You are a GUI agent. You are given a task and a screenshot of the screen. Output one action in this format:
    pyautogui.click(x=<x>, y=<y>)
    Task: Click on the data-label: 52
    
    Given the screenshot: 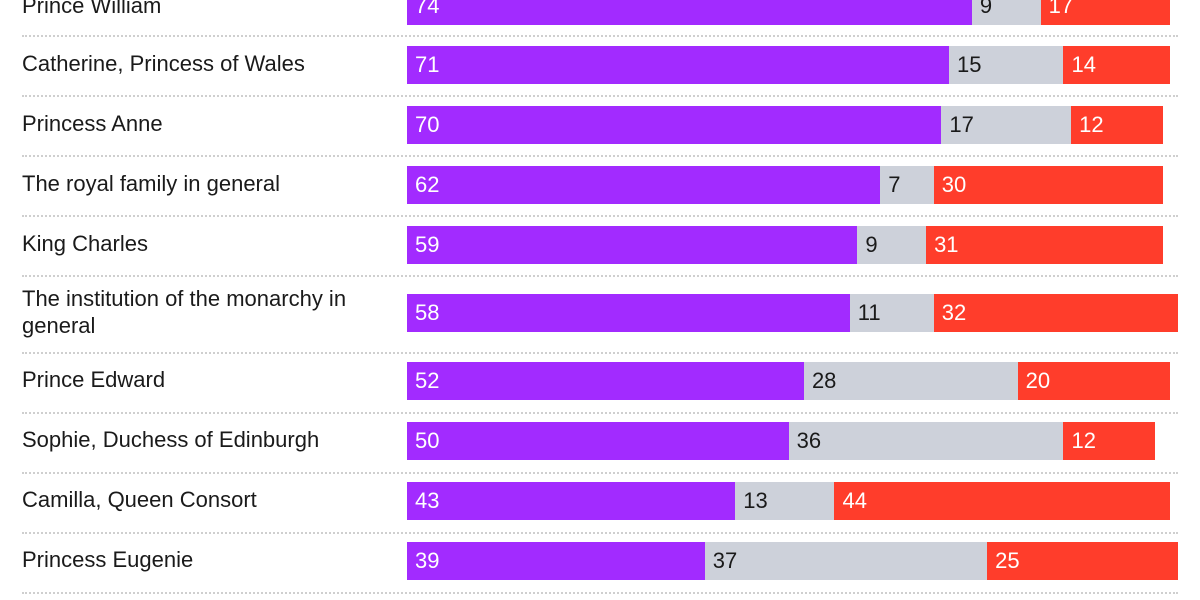 What is the action you would take?
    pyautogui.click(x=427, y=380)
    